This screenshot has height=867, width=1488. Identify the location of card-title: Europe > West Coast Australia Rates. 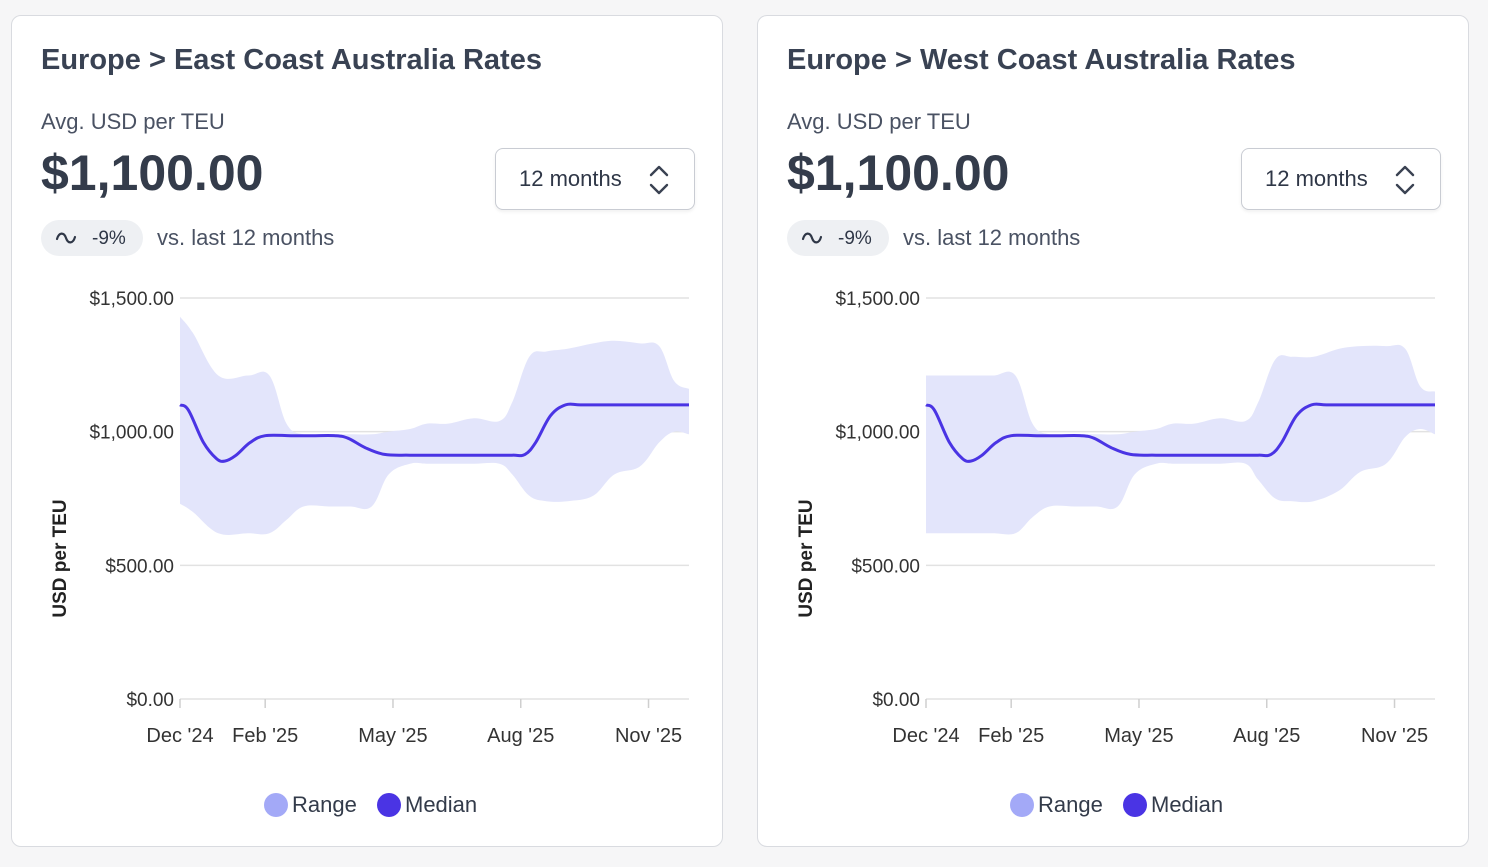
(1041, 60).